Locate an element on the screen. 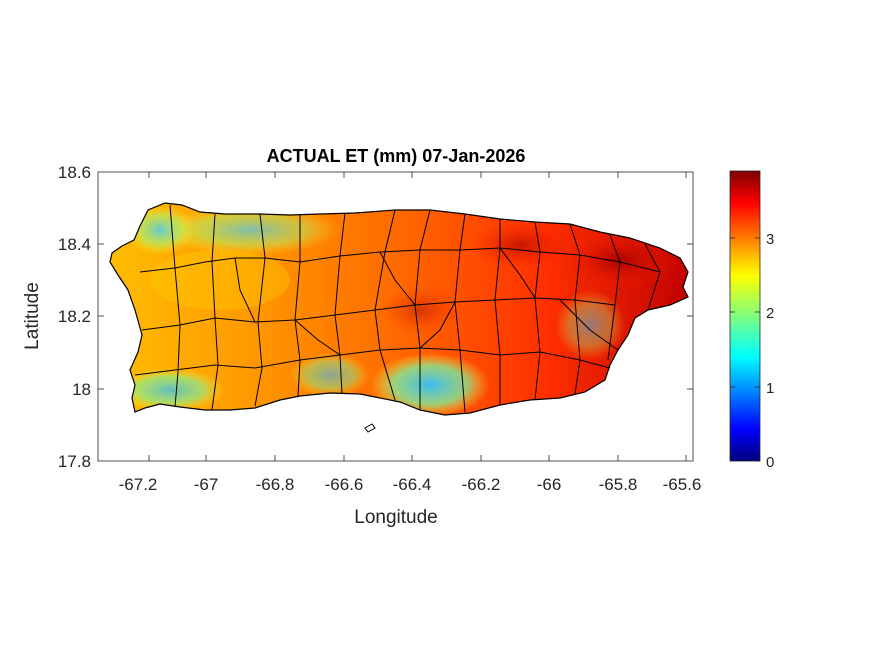 Image resolution: width=875 pixels, height=656 pixels. colorbar-label: 3 is located at coordinates (770, 239).